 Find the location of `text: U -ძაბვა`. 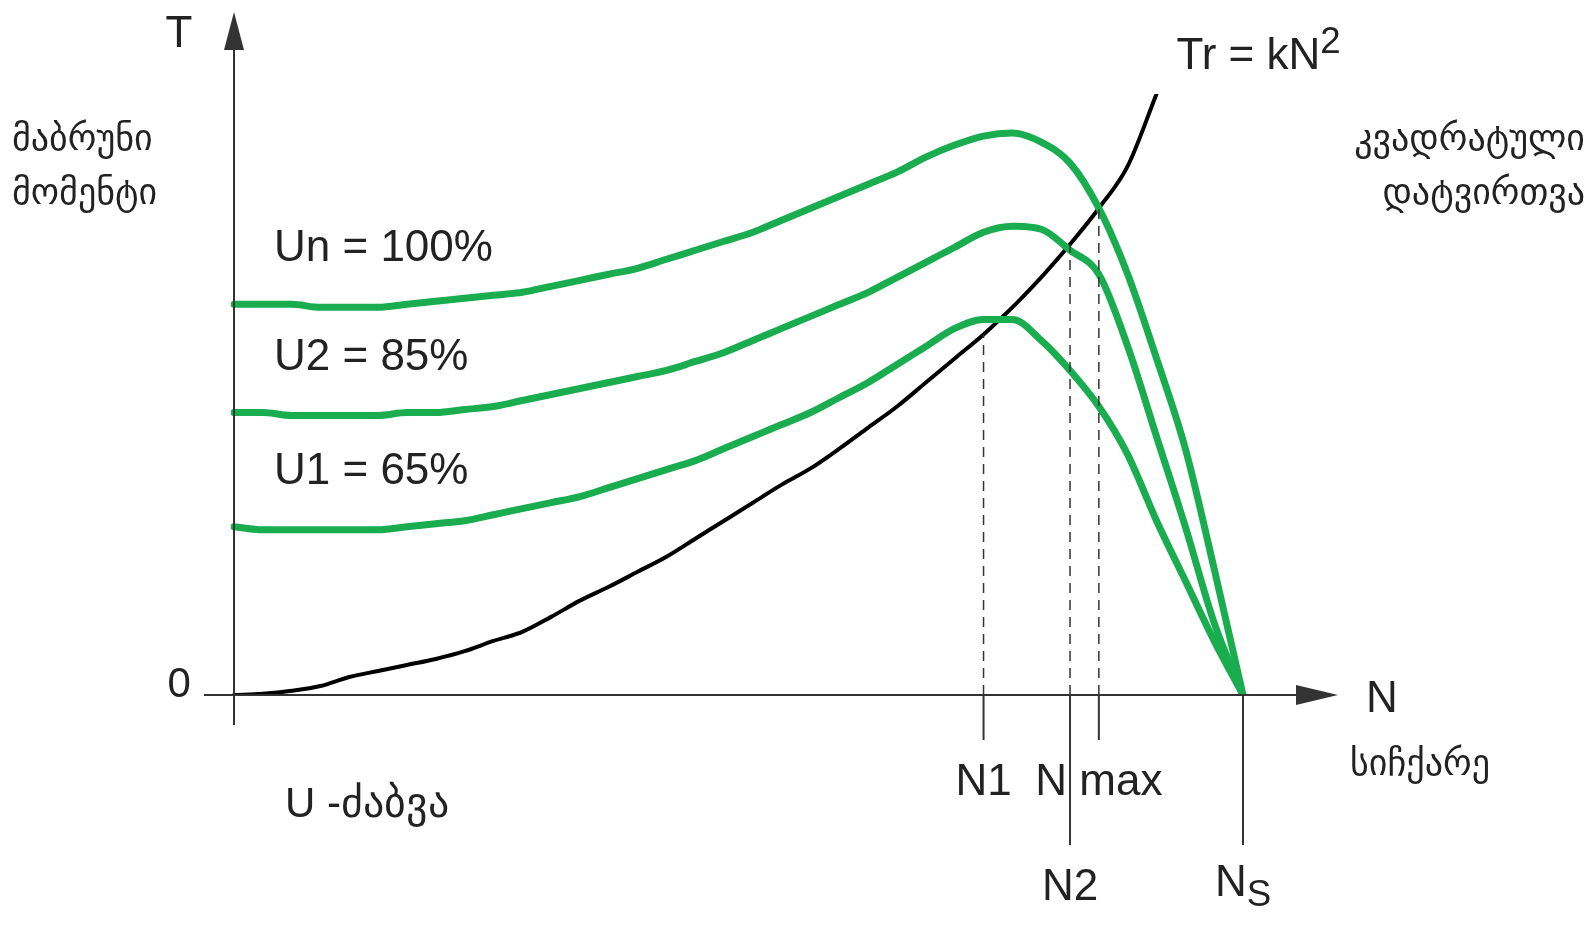

text: U -ძაბვა is located at coordinates (367, 803).